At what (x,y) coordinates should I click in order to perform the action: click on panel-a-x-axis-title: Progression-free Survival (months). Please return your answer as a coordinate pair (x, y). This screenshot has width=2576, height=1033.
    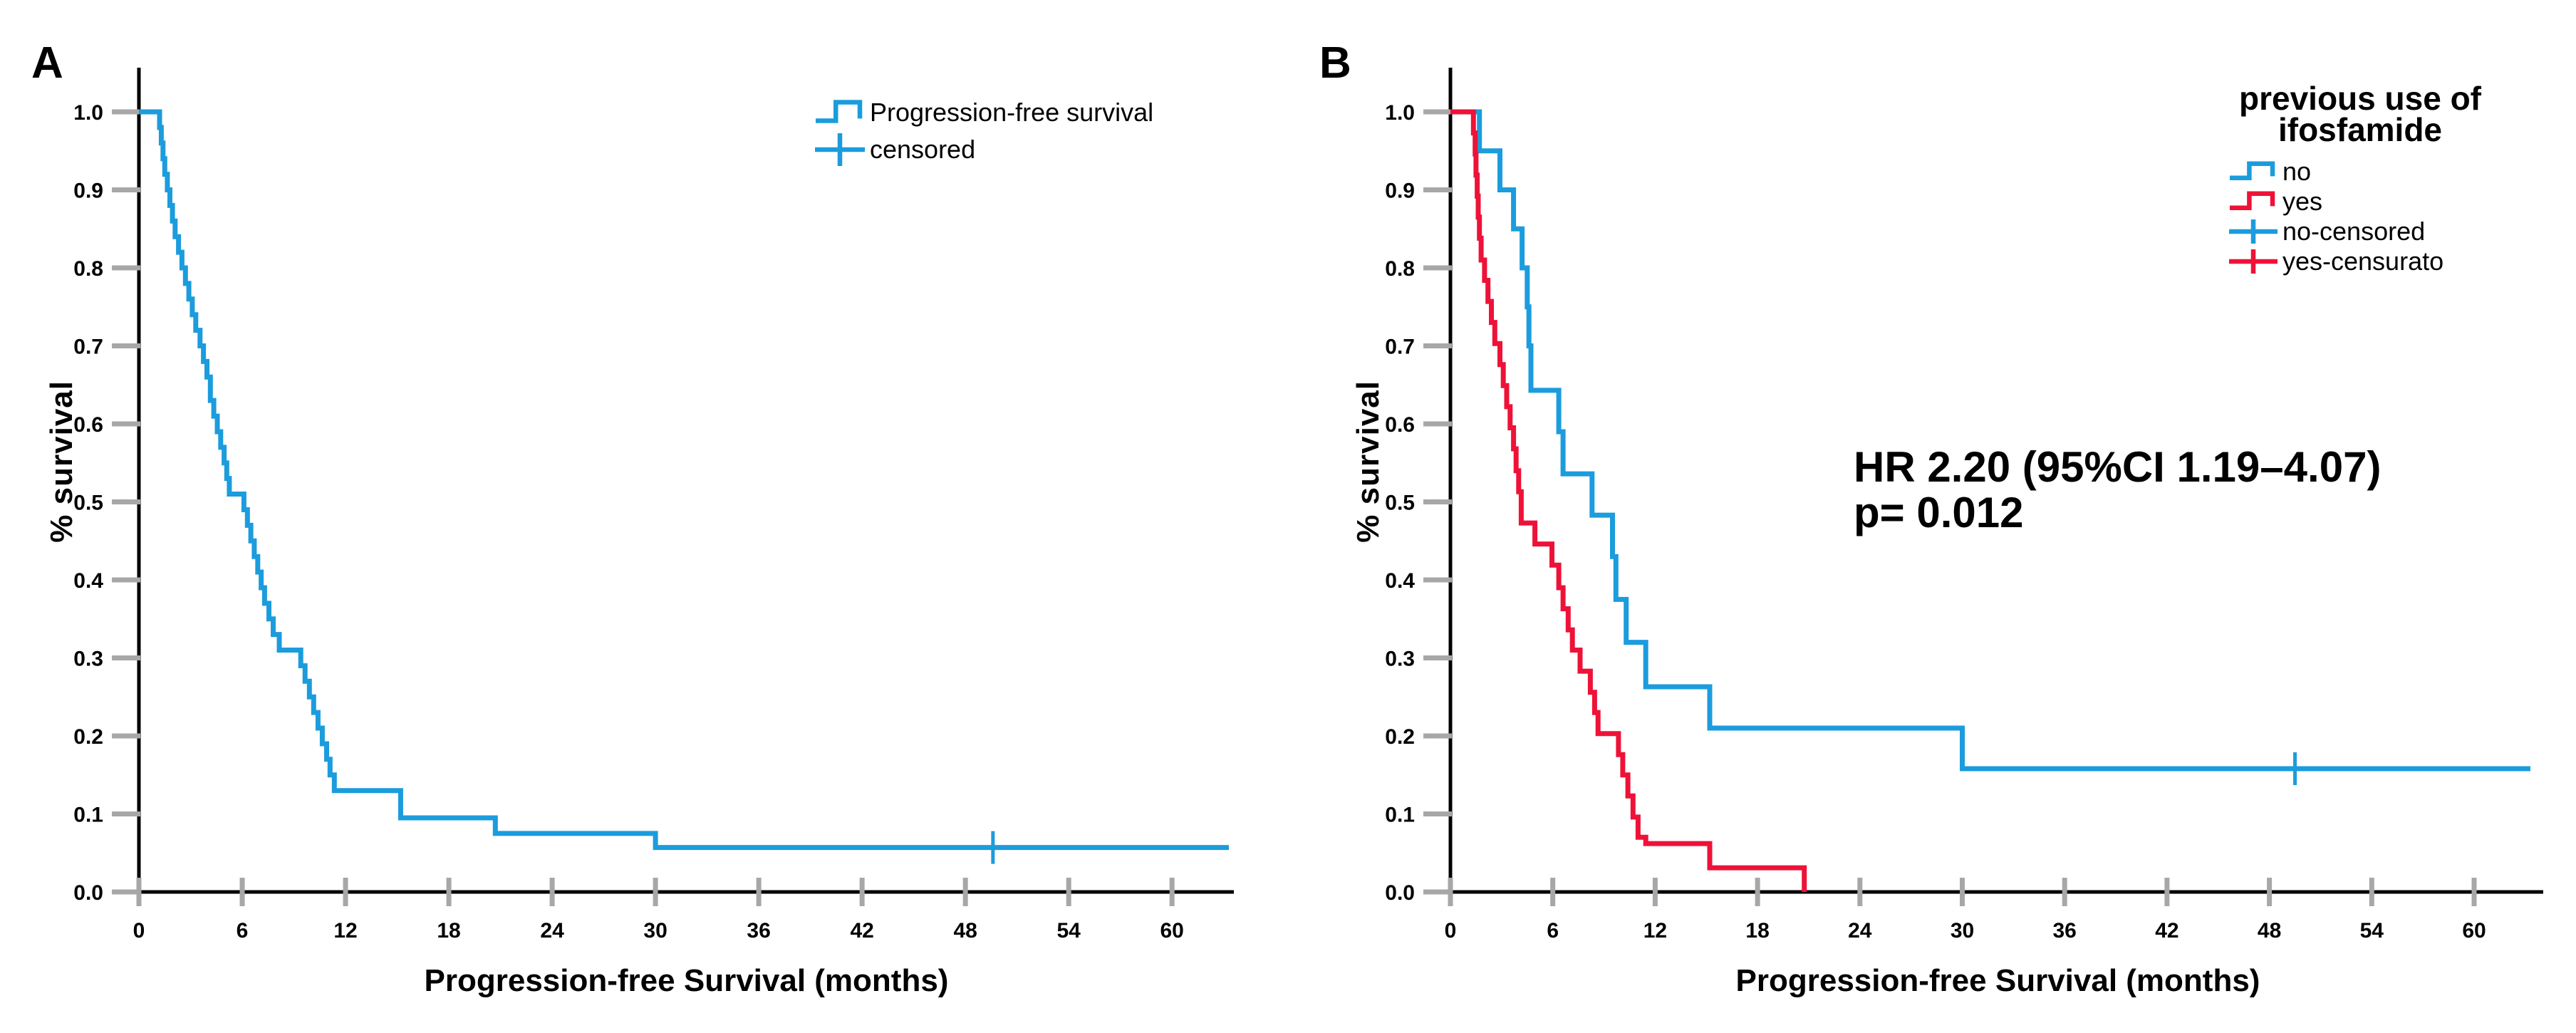
    Looking at the image, I should click on (686, 981).